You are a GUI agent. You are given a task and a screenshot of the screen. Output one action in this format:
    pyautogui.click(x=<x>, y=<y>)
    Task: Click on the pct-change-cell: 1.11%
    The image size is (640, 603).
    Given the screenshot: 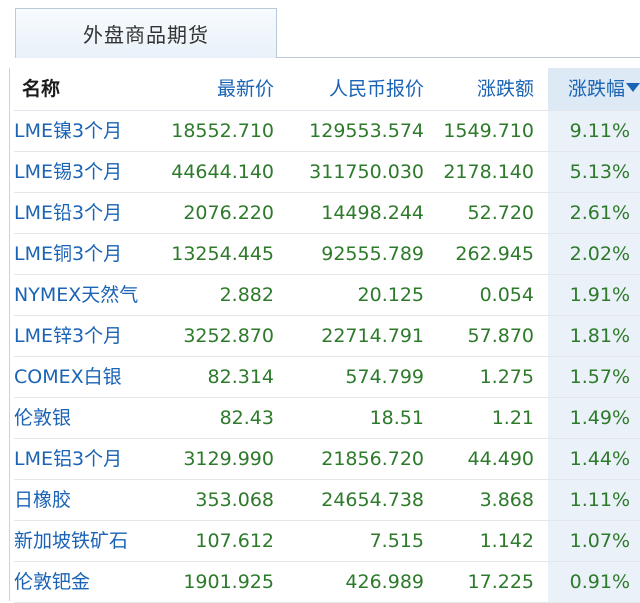 What is the action you would take?
    pyautogui.click(x=594, y=500)
    